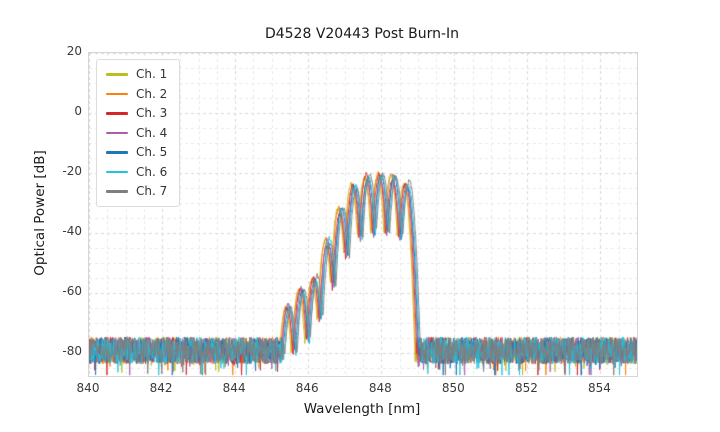 The height and width of the screenshot is (432, 720). What do you see at coordinates (234, 388) in the screenshot?
I see `x-tick-label: 844` at bounding box center [234, 388].